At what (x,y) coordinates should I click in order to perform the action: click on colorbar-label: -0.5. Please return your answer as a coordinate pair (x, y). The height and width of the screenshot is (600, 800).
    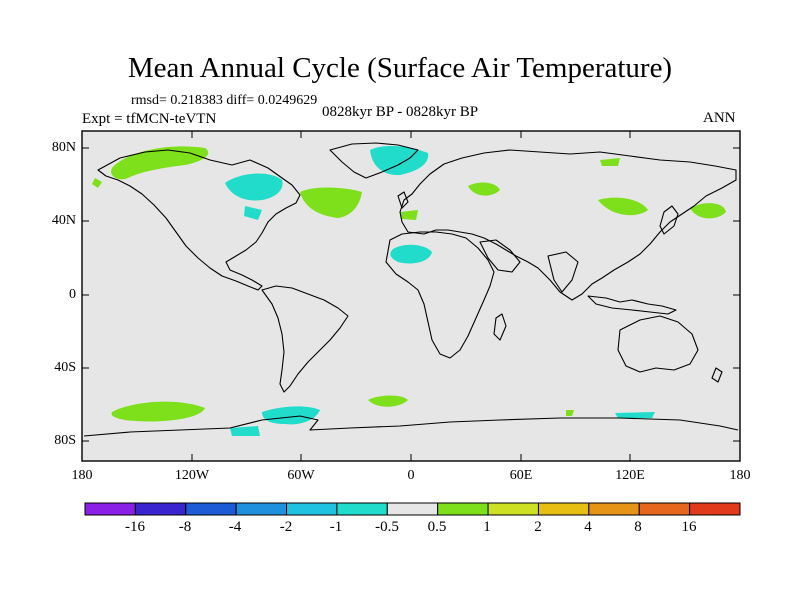
    Looking at the image, I should click on (387, 527).